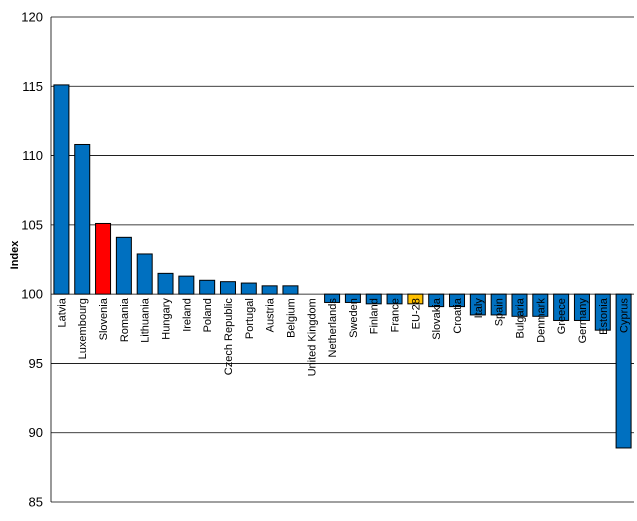  What do you see at coordinates (186, 285) in the screenshot?
I see `bar-ireland` at bounding box center [186, 285].